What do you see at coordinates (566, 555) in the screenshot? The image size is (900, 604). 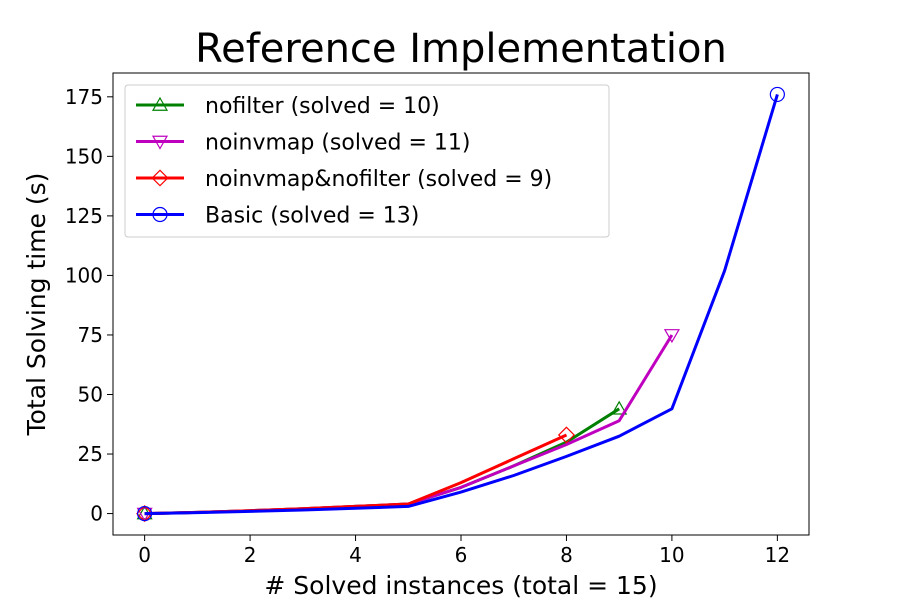 I see `x-tick-label: 8` at bounding box center [566, 555].